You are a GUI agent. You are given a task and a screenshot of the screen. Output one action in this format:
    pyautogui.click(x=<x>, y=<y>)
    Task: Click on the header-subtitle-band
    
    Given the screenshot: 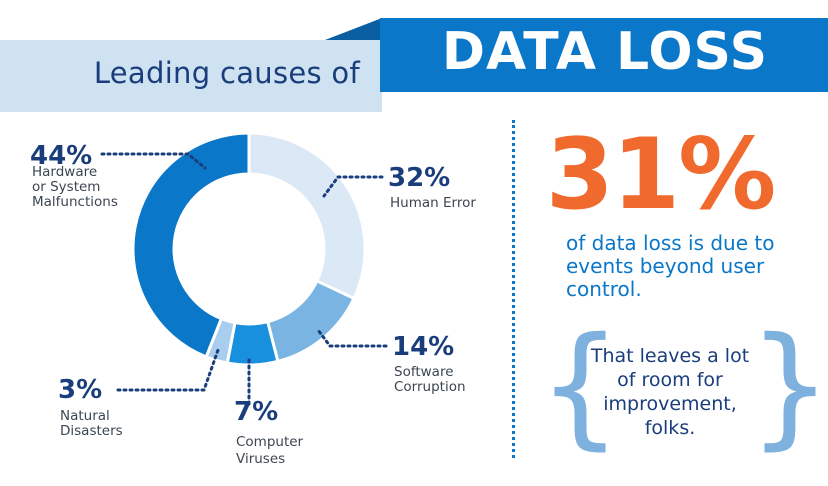 What is the action you would take?
    pyautogui.click(x=191, y=76)
    